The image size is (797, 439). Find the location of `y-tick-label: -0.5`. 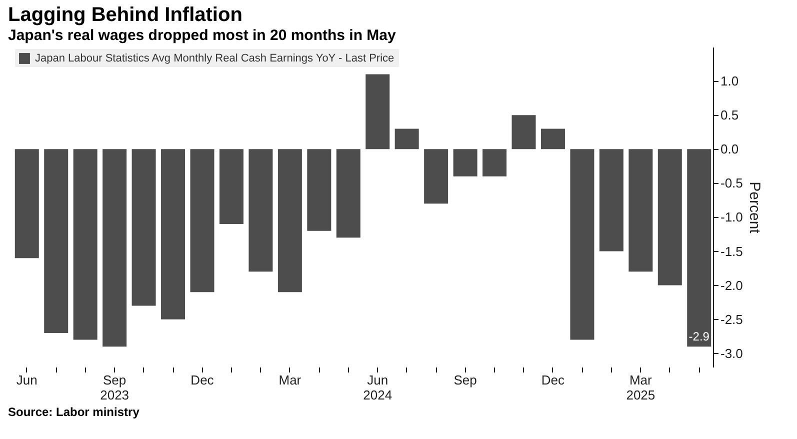

y-tick-label: -0.5 is located at coordinates (731, 183).